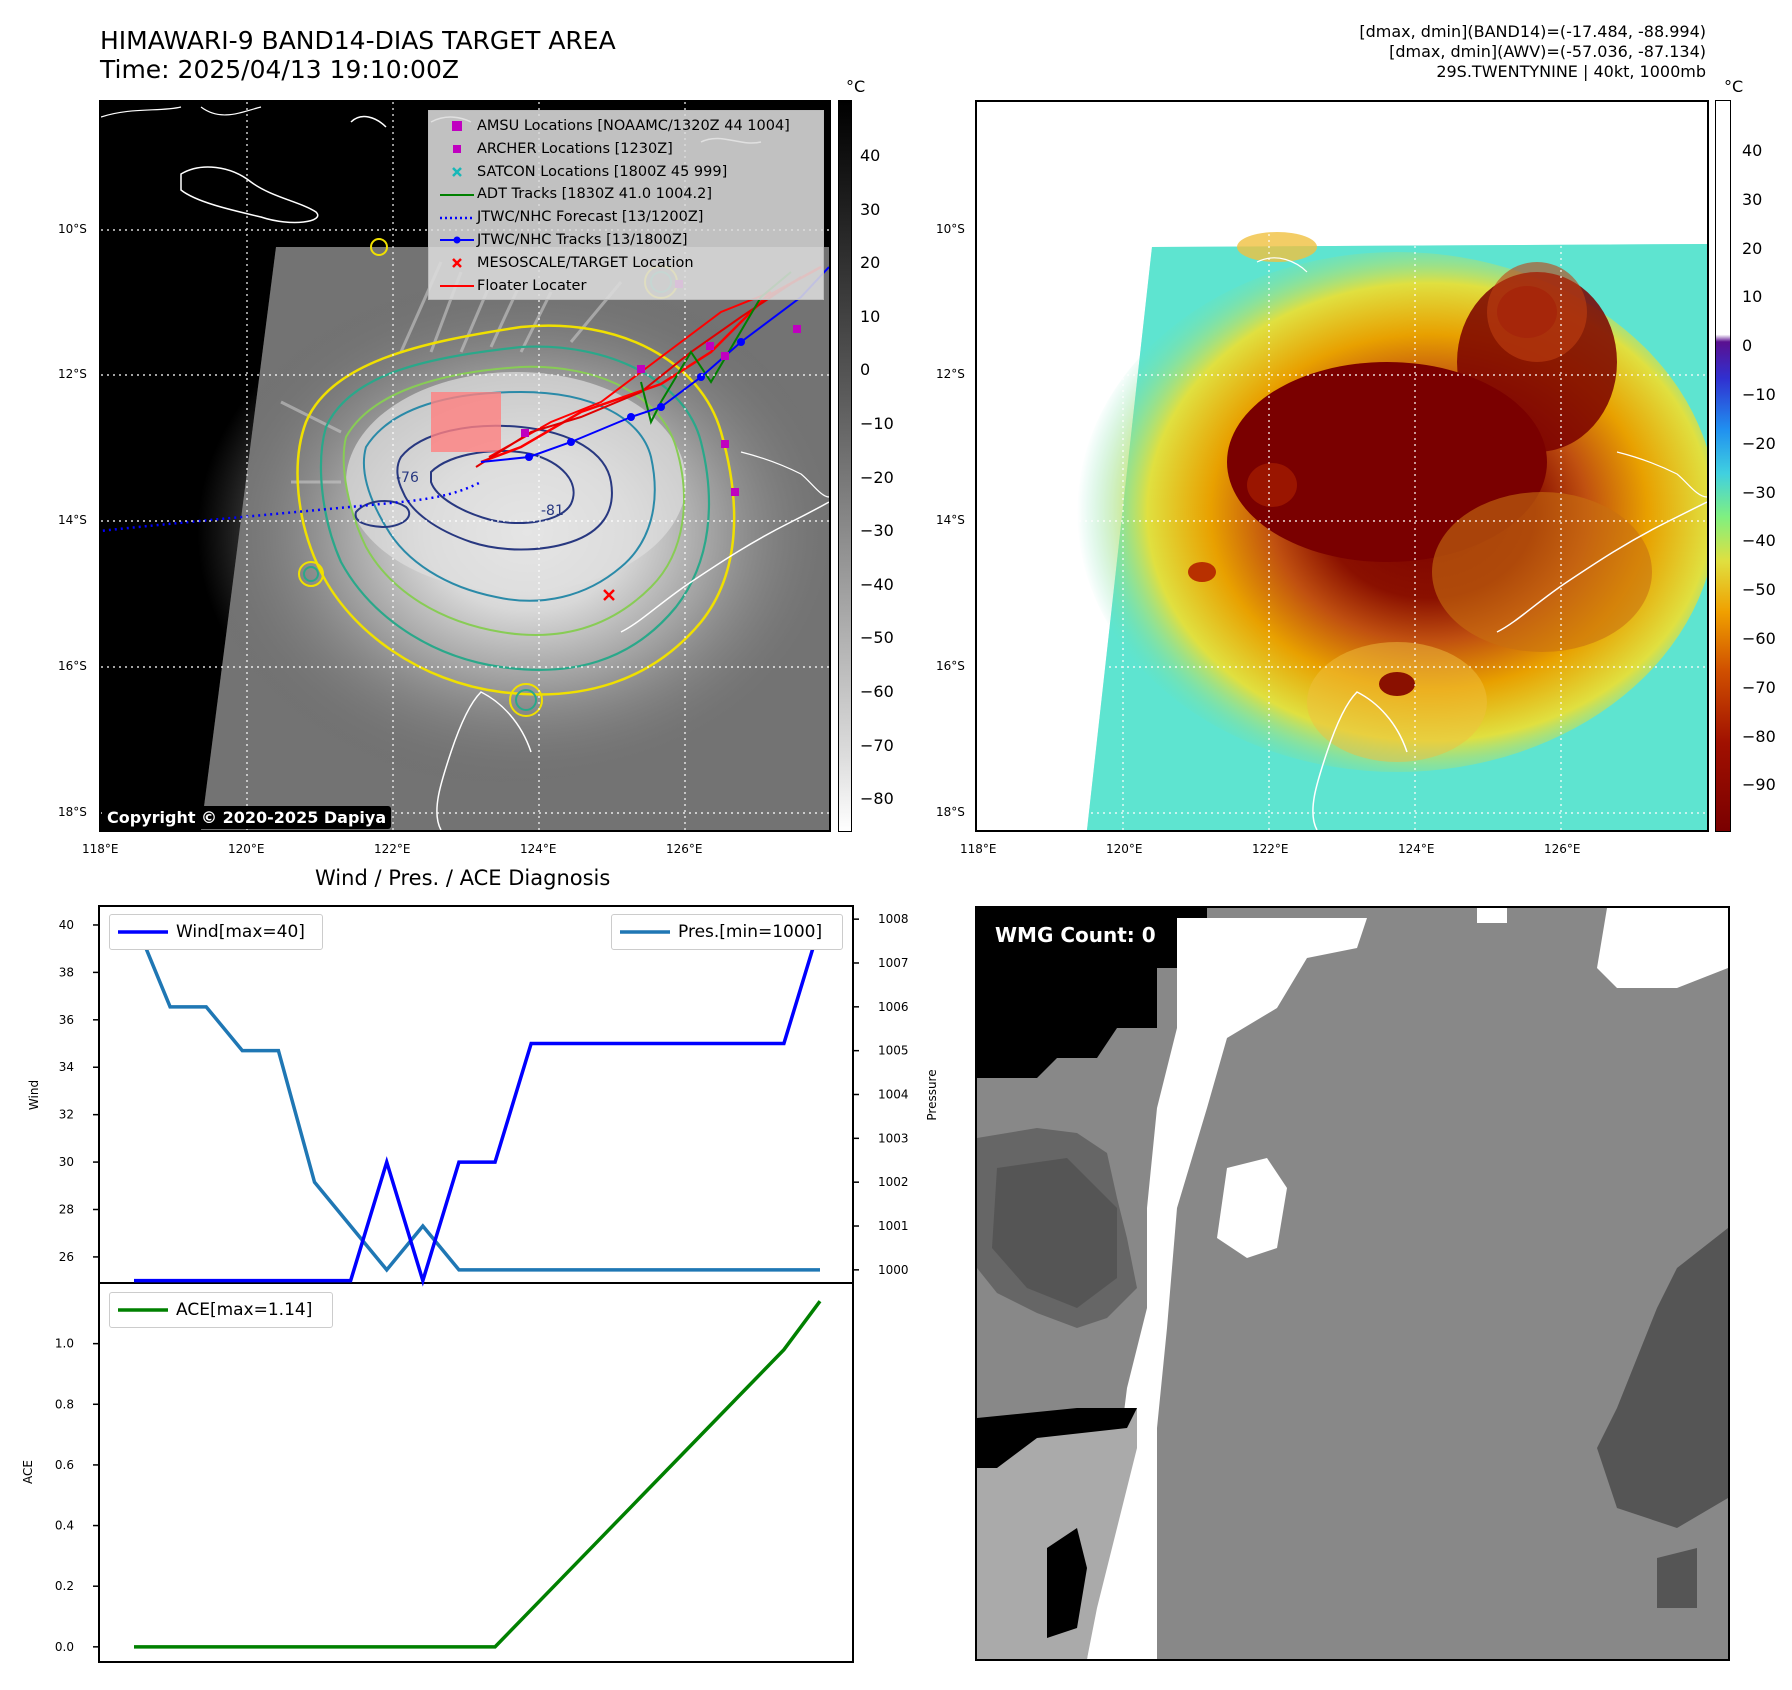 The height and width of the screenshot is (1690, 1792). What do you see at coordinates (72, 229) in the screenshot?
I see `left-lat-label-10s: 10°S` at bounding box center [72, 229].